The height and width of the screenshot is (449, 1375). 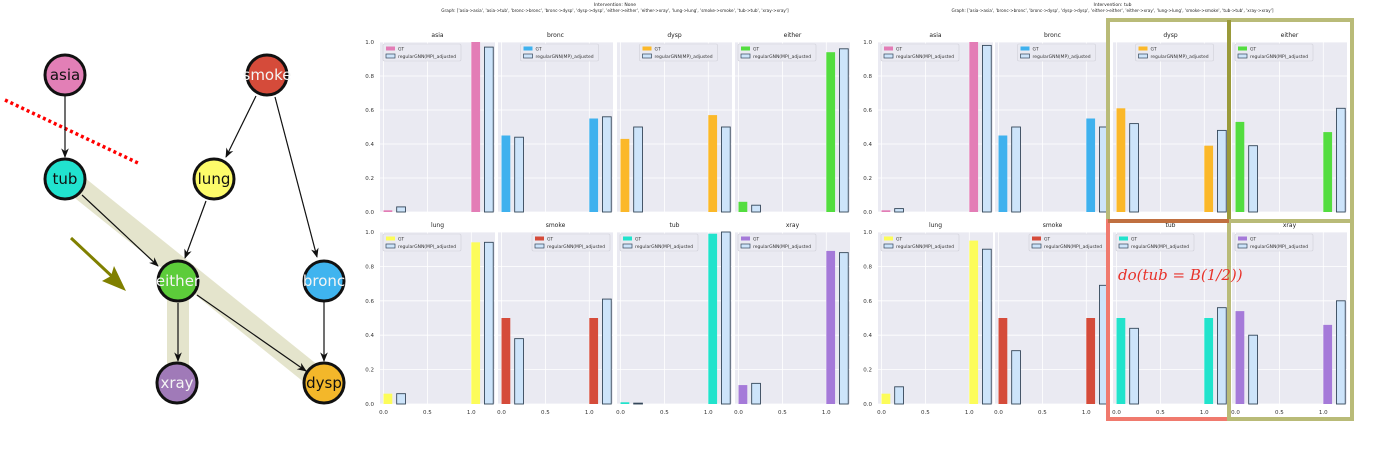 I want to click on intervention-annotation: do(tub = B(1/2)), so click(x=1180, y=275).